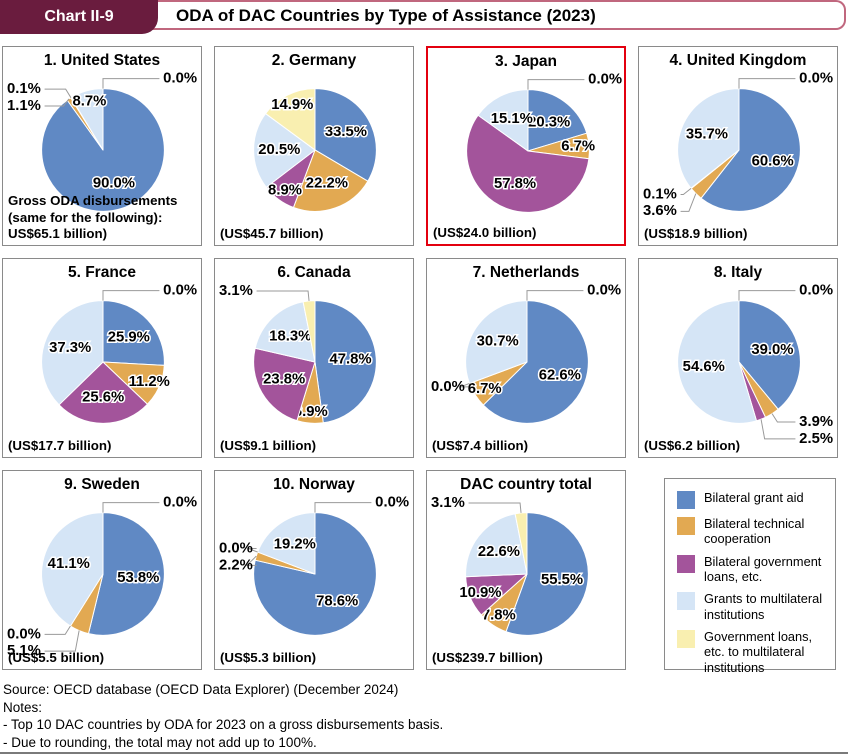 The width and height of the screenshot is (848, 754). I want to click on pie-chart: 53.8%41.1%0.0%5.1%0.0%, so click(102, 577).